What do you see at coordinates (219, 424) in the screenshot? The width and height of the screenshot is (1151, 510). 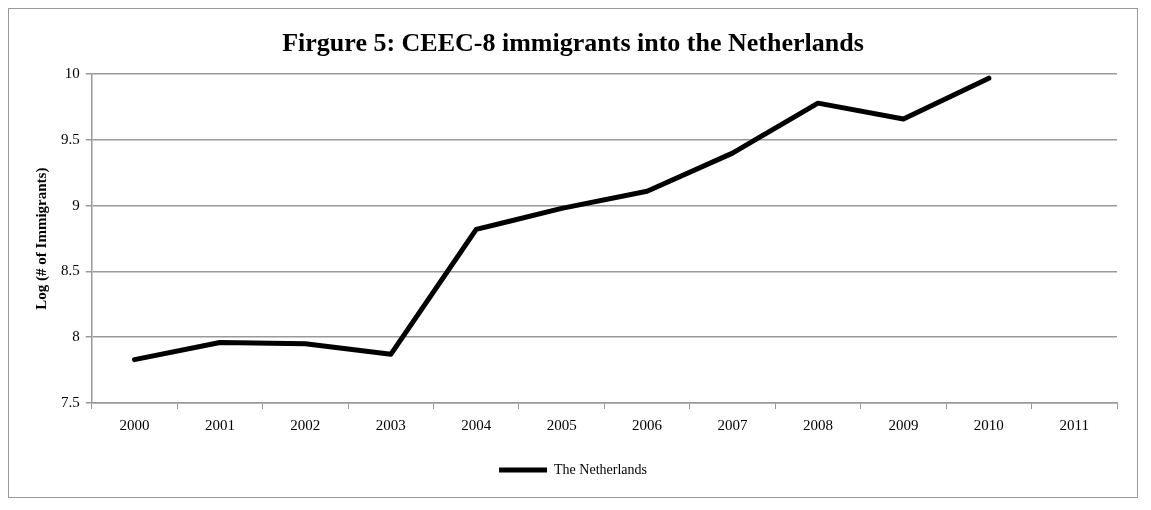 I see `x-tick-label: 2001` at bounding box center [219, 424].